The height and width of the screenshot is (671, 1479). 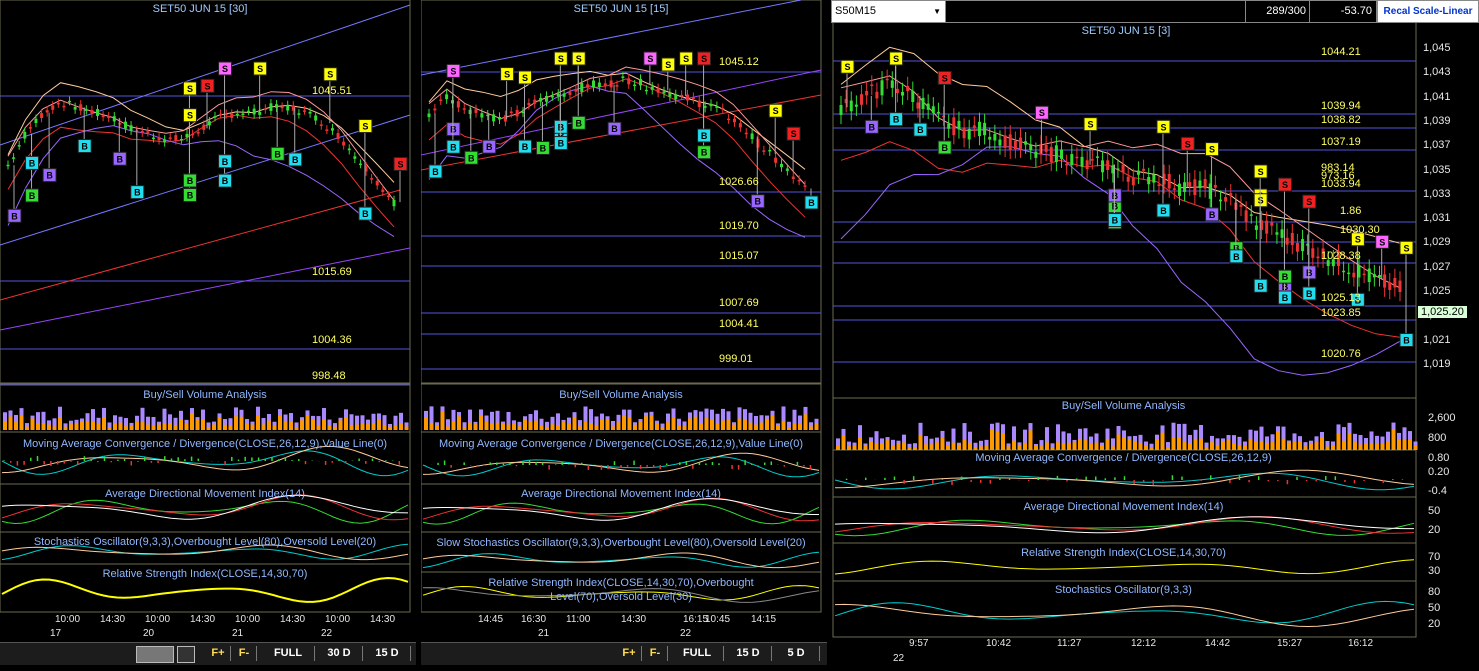 What do you see at coordinates (1437, 96) in the screenshot?
I see `price-axis-label: 1,041` at bounding box center [1437, 96].